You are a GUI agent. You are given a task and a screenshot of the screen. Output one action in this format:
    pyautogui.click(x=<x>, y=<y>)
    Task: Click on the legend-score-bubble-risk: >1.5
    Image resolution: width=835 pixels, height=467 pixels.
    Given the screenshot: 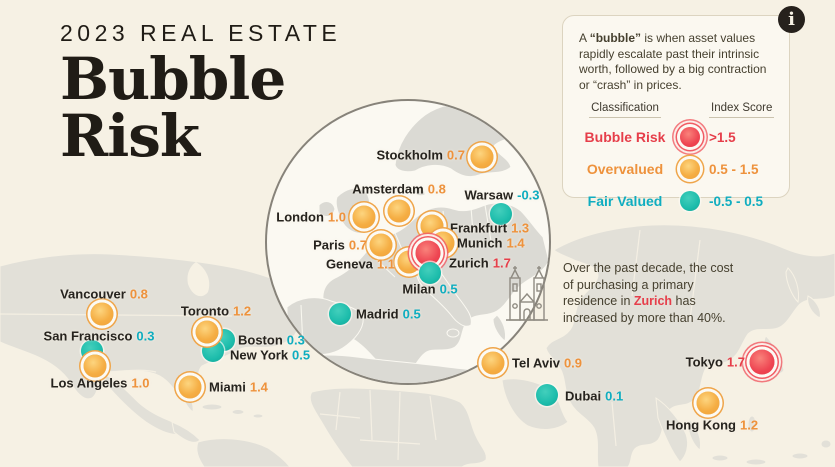 What is the action you would take?
    pyautogui.click(x=722, y=137)
    